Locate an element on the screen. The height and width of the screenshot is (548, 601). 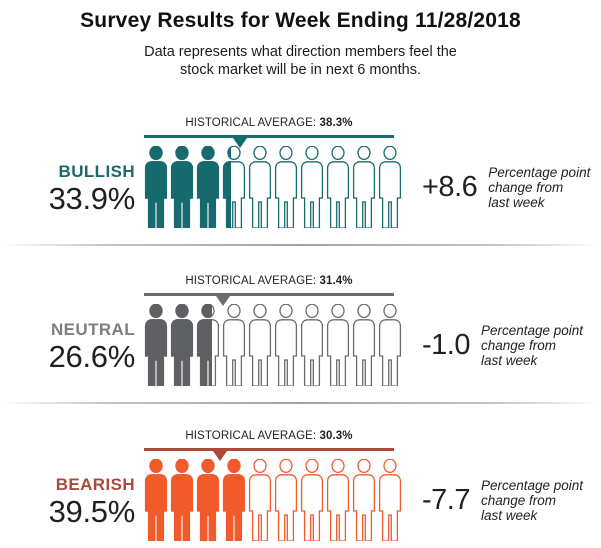
neutral-label-column: NEUTRAL 26.6% is located at coordinates (69, 334).